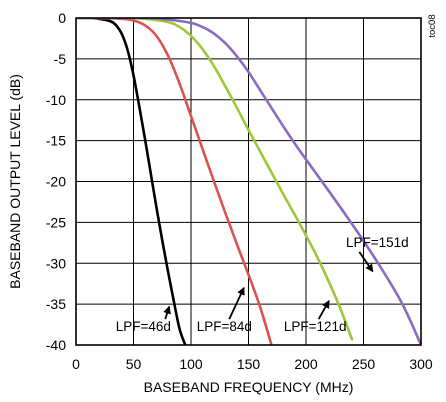  Describe the element at coordinates (191, 364) in the screenshot. I see `x-tick-label: 100` at that location.